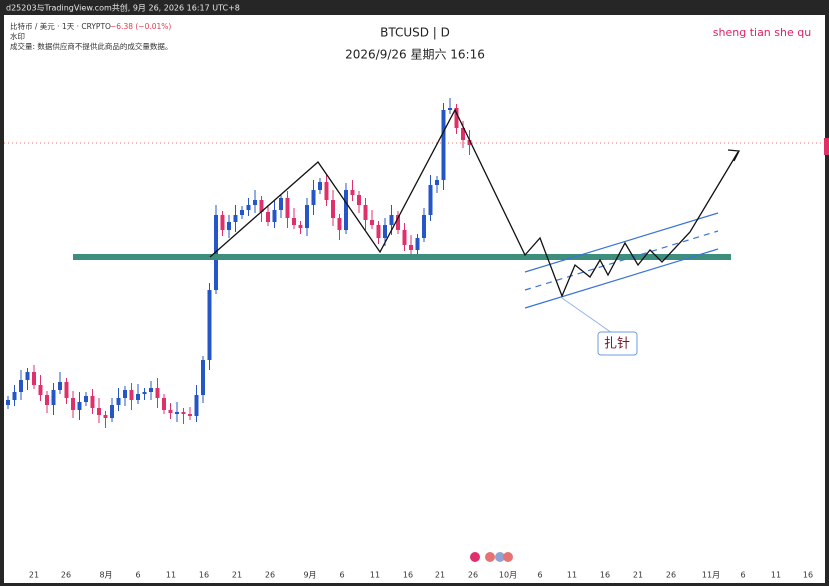  I want to click on callout-box, so click(617, 343).